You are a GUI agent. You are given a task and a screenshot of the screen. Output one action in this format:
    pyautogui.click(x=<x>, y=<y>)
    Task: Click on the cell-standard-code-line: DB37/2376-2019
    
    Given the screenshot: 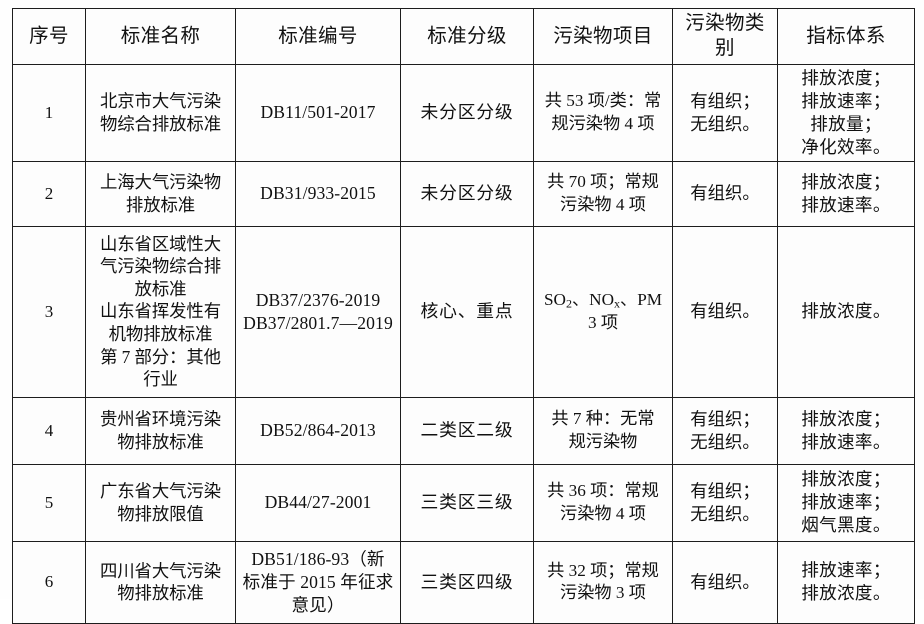 What is the action you would take?
    pyautogui.click(x=318, y=299)
    